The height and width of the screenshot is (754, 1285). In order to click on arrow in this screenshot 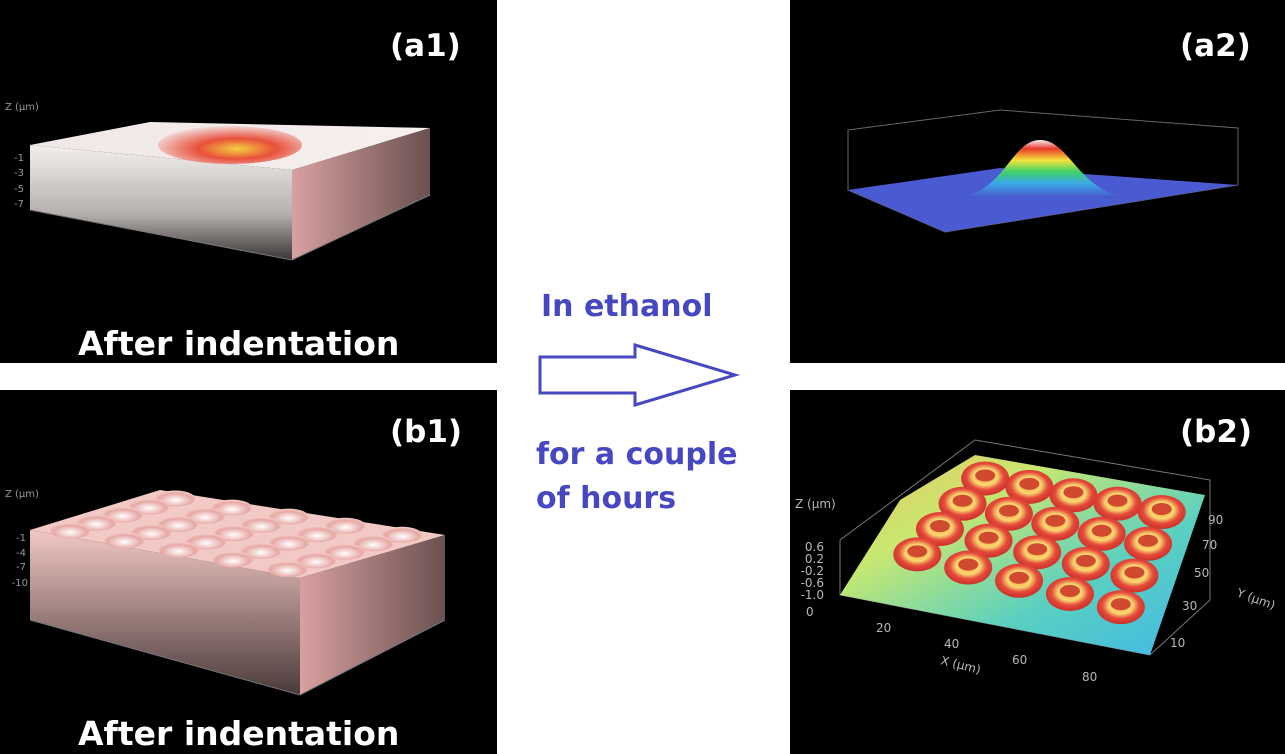, I will do `click(639, 375)`.